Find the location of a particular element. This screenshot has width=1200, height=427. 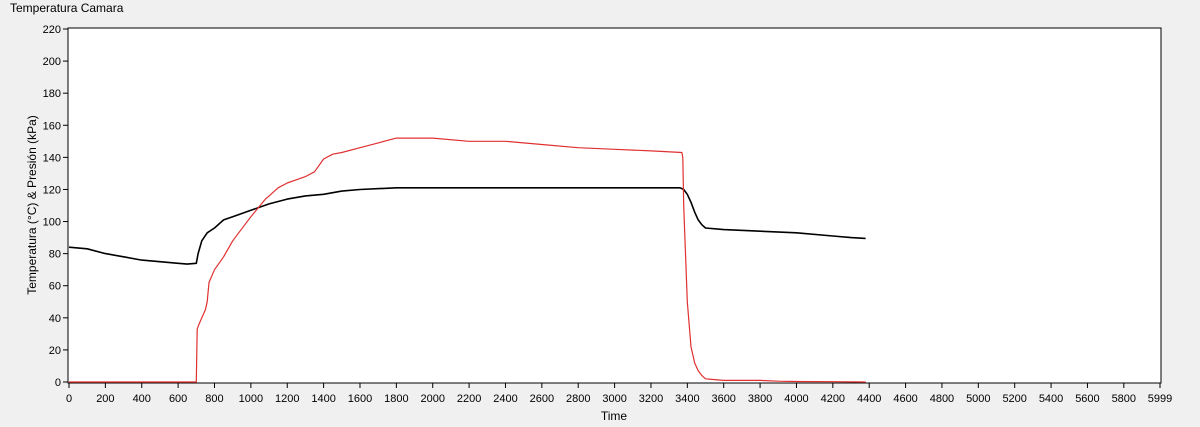

x-tick-label: 2000 is located at coordinates (432, 399).